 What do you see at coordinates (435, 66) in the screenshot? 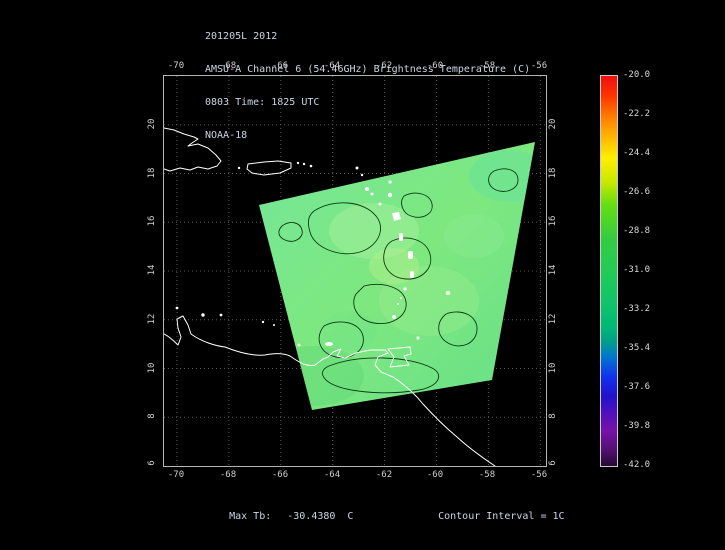
I see `lon-tick-top: -60` at bounding box center [435, 66].